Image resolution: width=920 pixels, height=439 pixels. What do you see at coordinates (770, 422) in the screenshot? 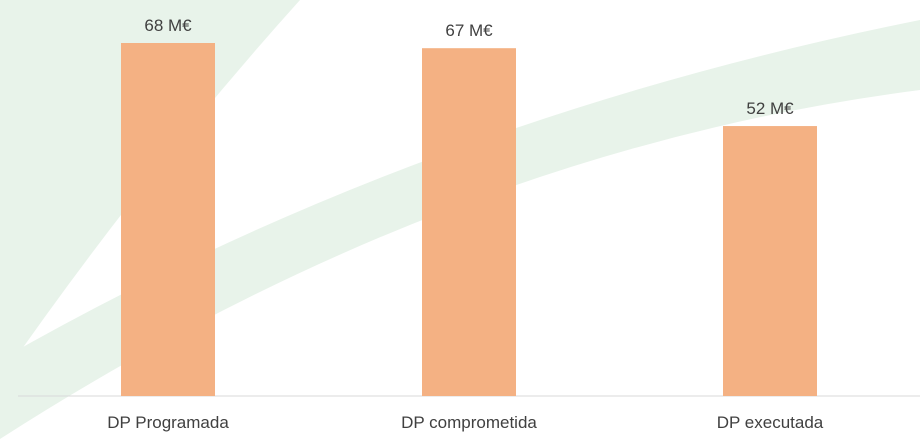
I see `category-label-3: DP executada` at bounding box center [770, 422].